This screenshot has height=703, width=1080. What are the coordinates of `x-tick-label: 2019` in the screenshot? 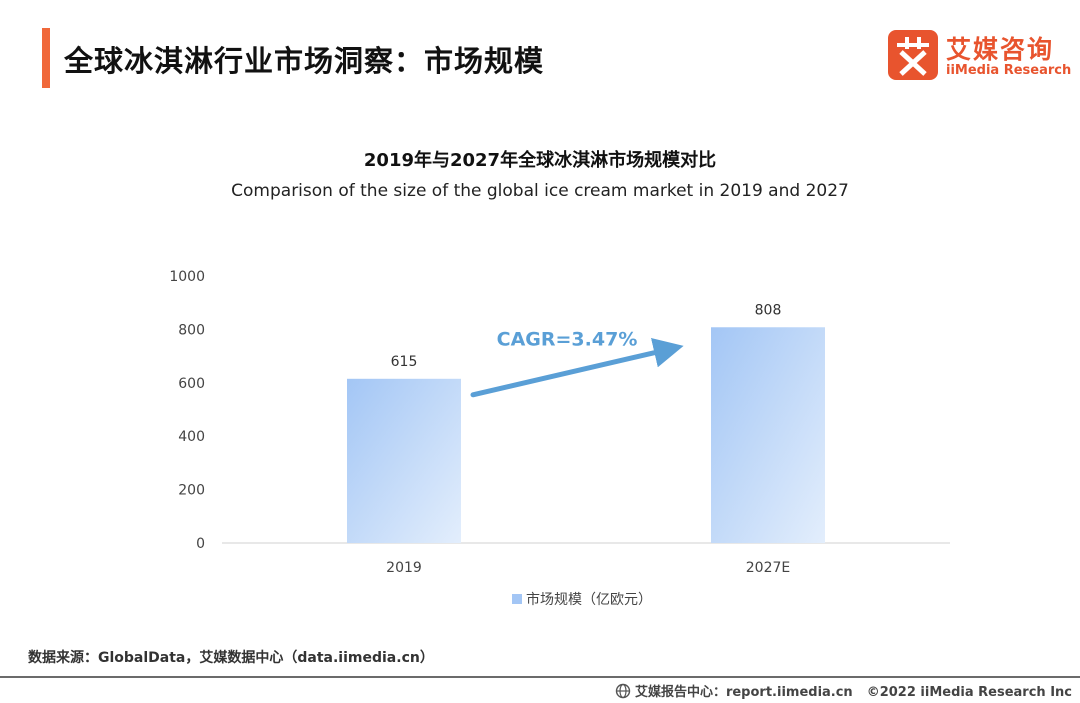 It's located at (404, 568).